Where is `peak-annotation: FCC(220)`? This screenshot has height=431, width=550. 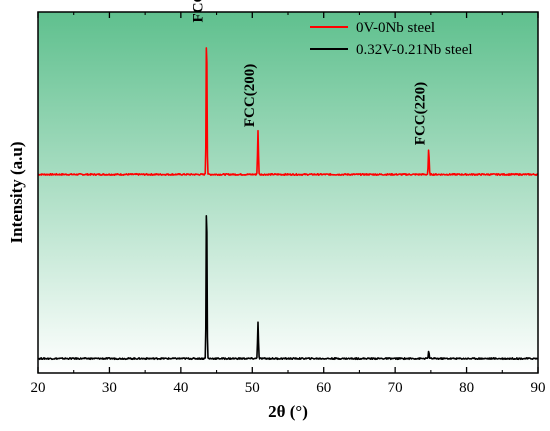
peak-annotation: FCC(220) is located at coordinates (421, 113).